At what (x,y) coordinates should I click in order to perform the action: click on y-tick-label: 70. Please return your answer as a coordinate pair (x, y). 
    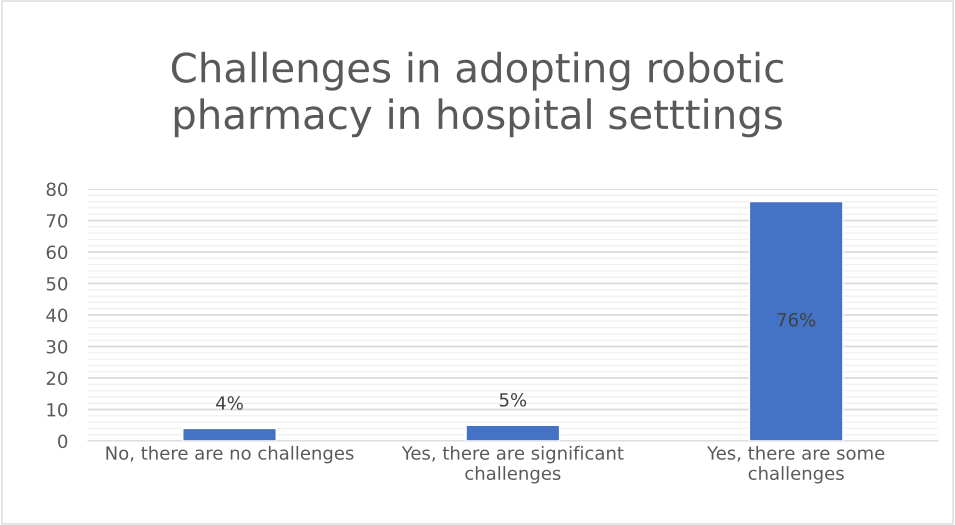
    Looking at the image, I should click on (57, 221).